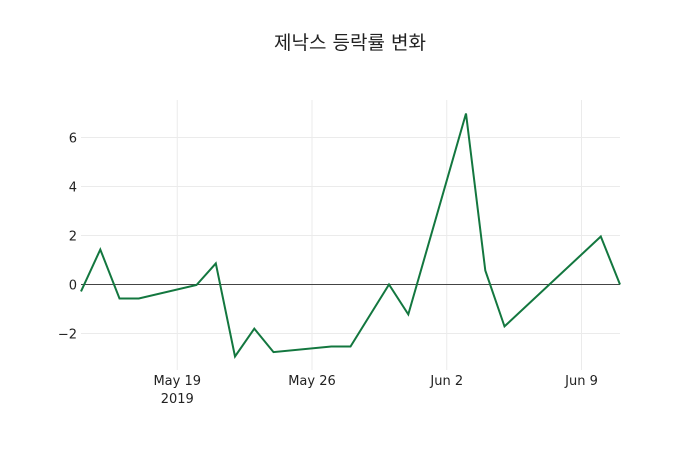 The image size is (700, 450). I want to click on y-tick-label: 0, so click(73, 286).